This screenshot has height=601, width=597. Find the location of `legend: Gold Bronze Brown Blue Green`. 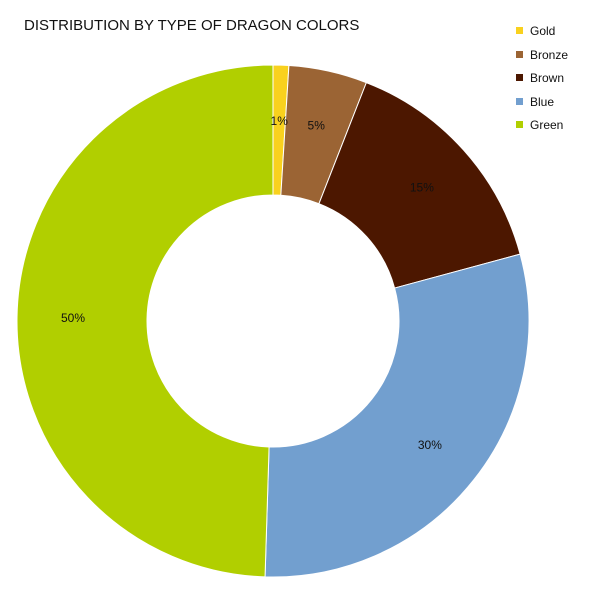

legend: Gold Bronze Brown Blue Green is located at coordinates (556, 83).